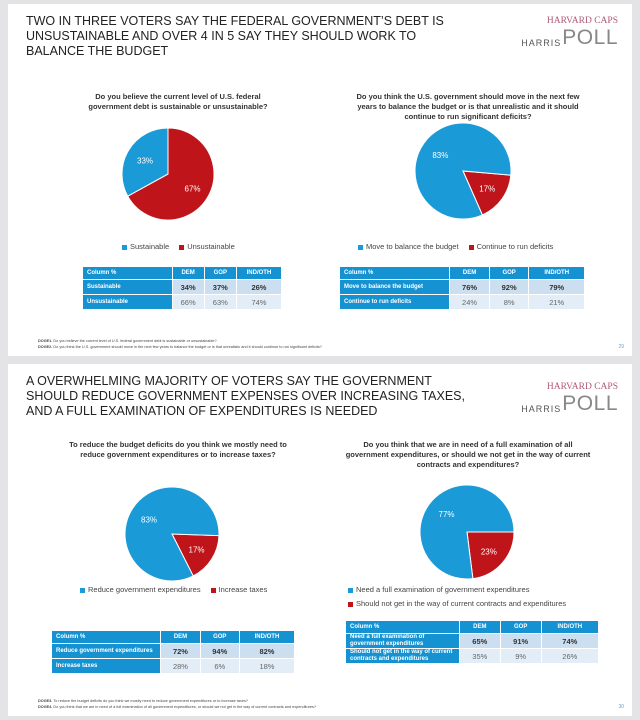 The image size is (640, 720). I want to click on table-row: Reduce government expenditures 72% 94% 82%, so click(173, 651).